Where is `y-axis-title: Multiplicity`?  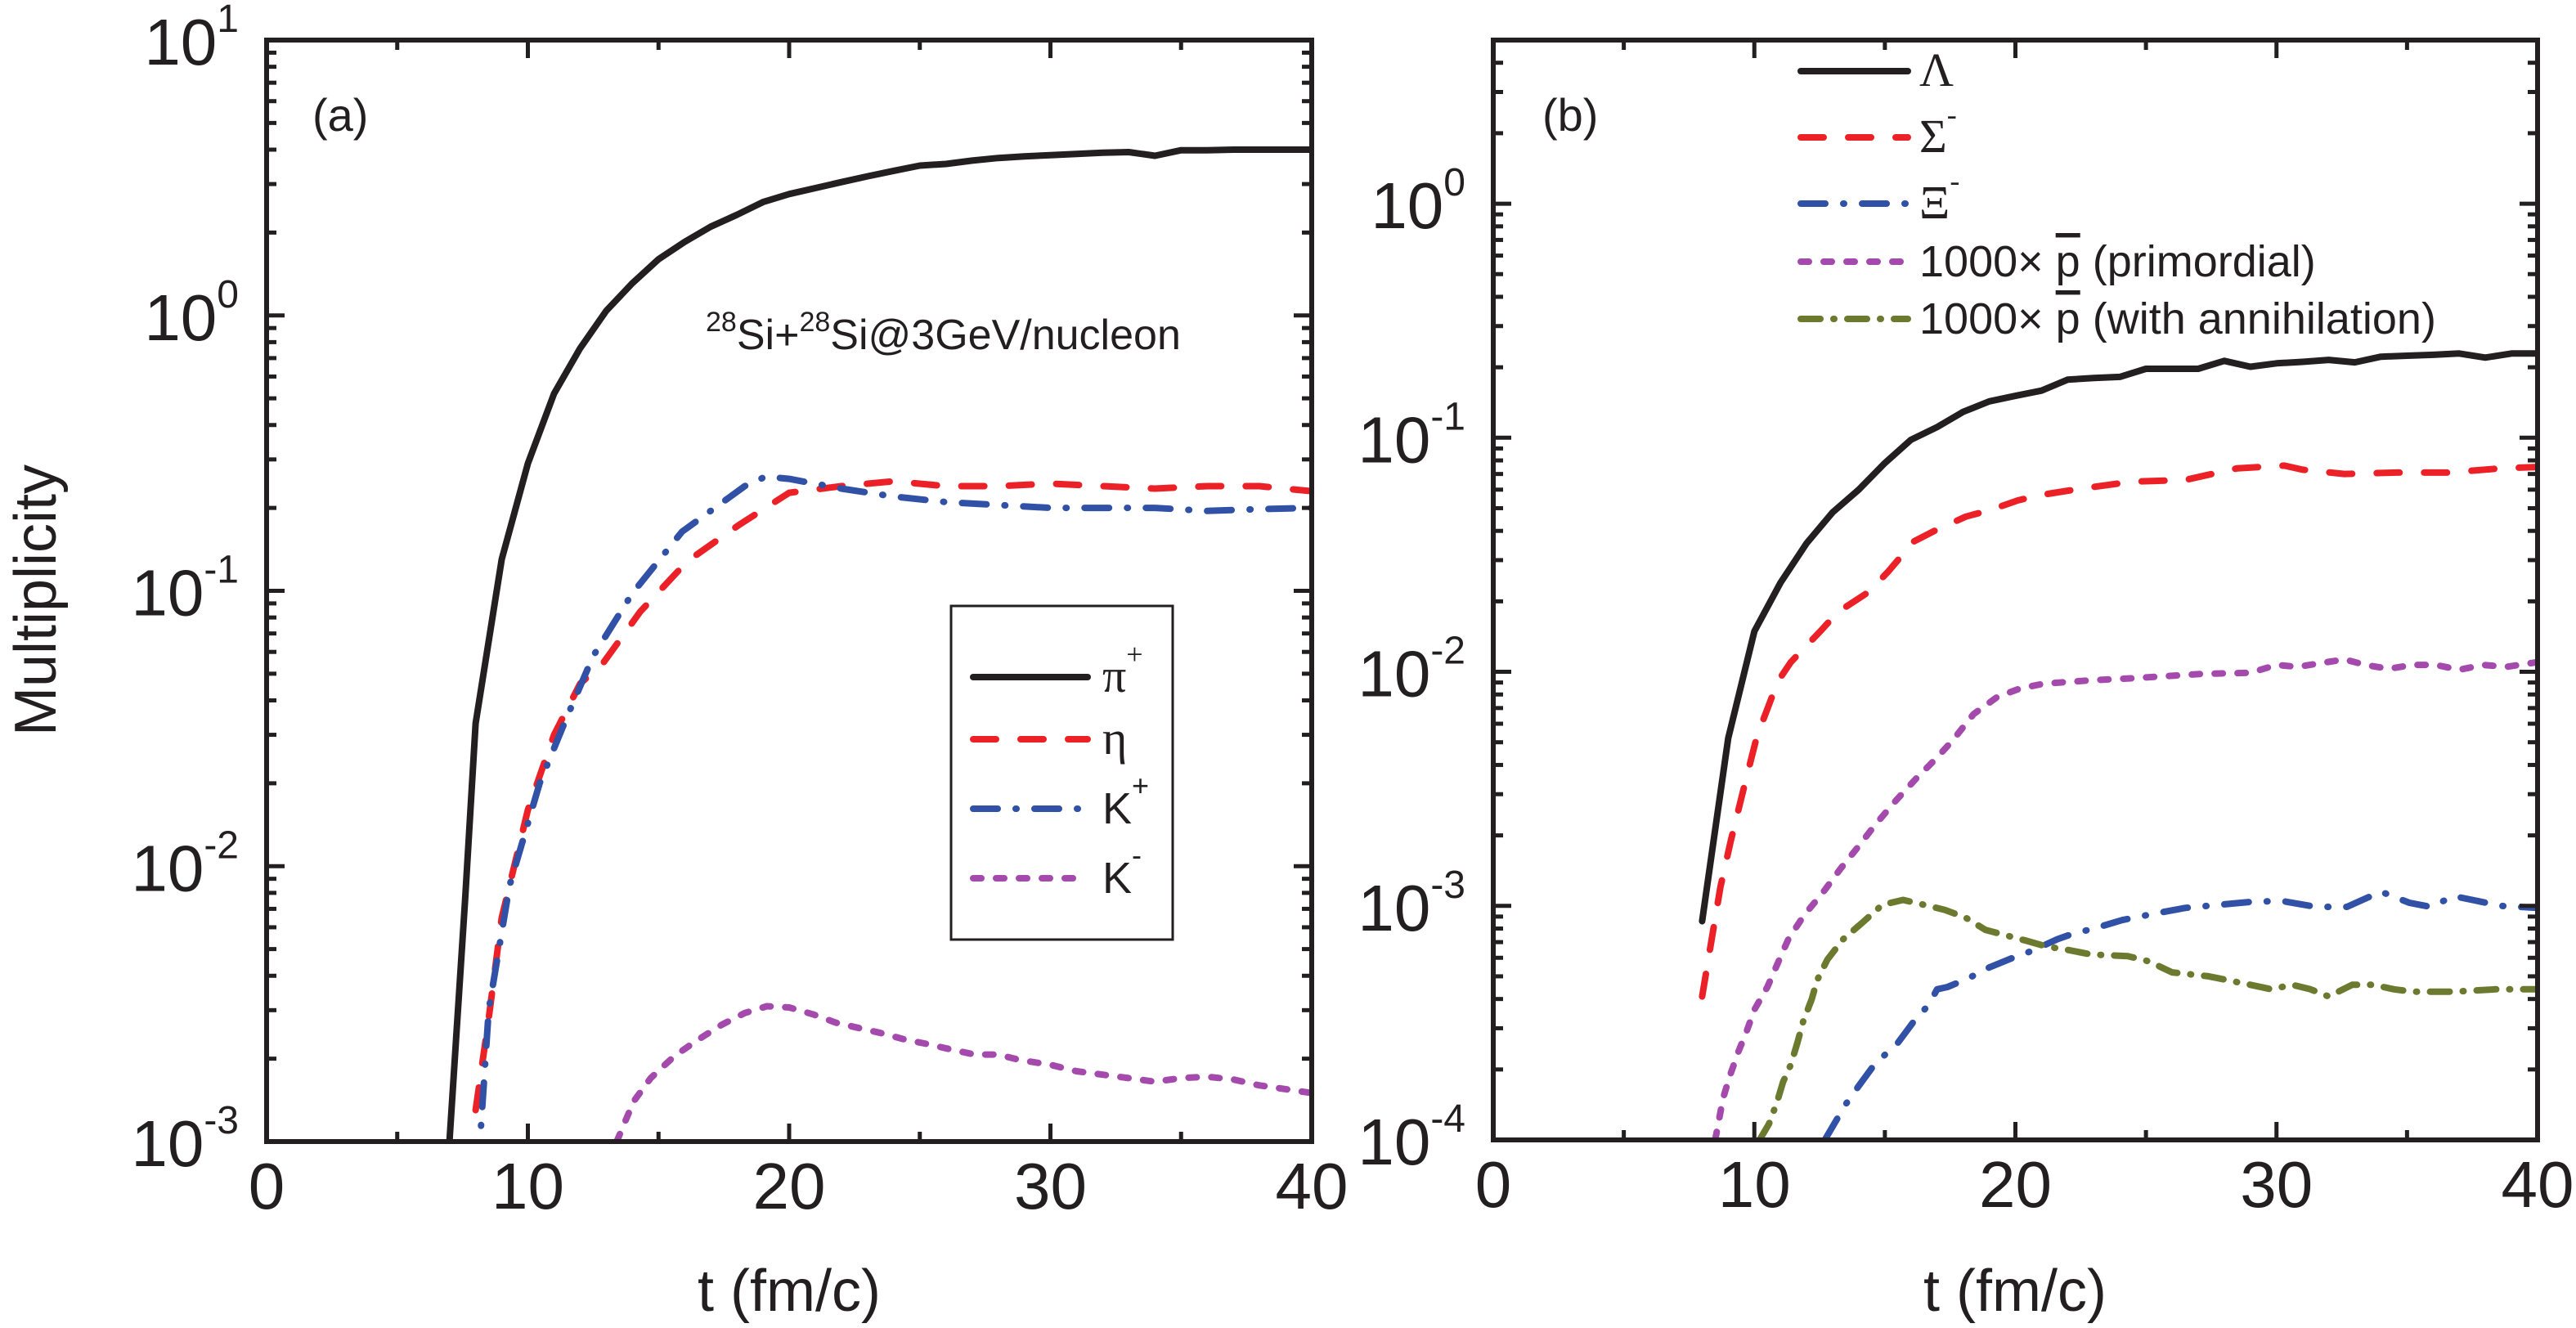
y-axis-title: Multiplicity is located at coordinates (36, 600).